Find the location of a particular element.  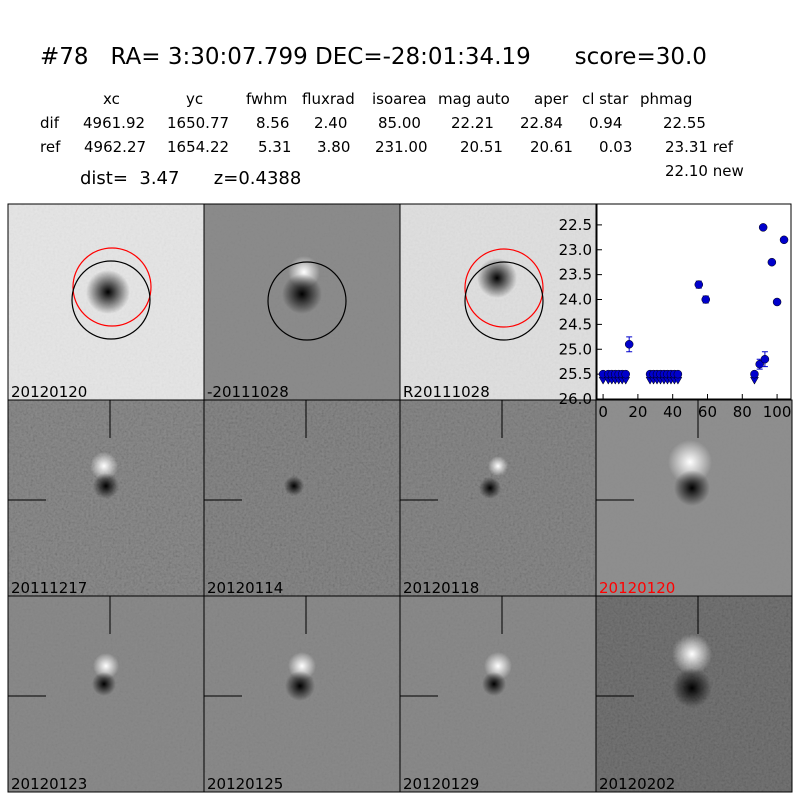

image-panel: 20120118 is located at coordinates (498, 498).